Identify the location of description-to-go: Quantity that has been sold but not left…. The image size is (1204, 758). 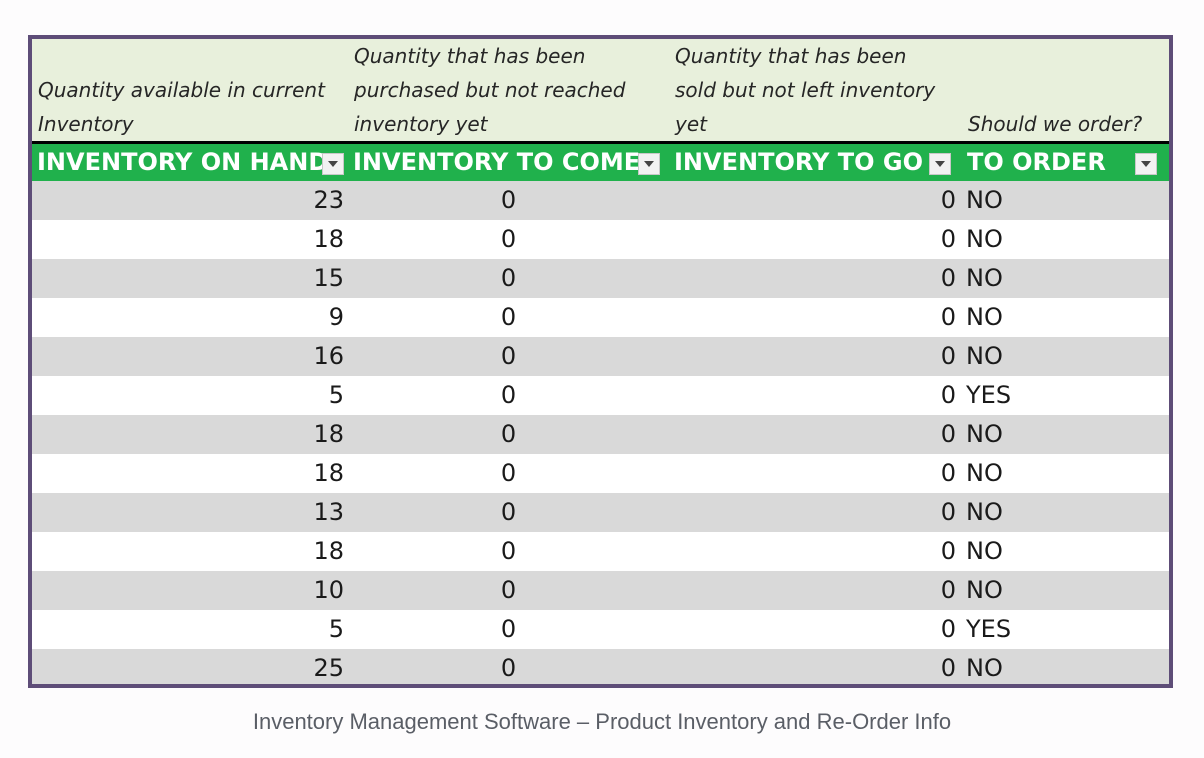
(815, 90).